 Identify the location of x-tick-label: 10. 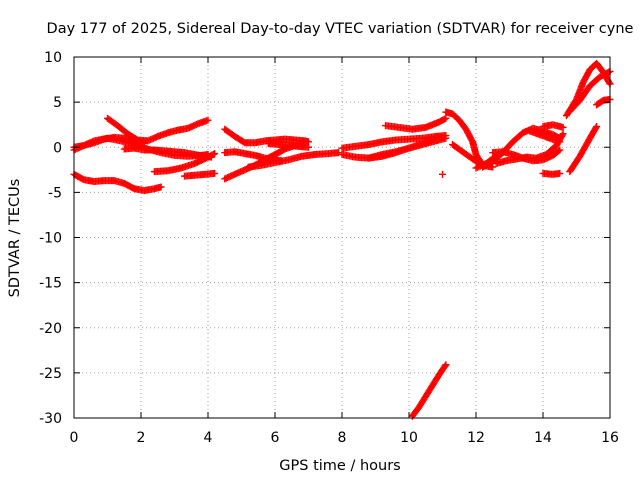
(409, 438).